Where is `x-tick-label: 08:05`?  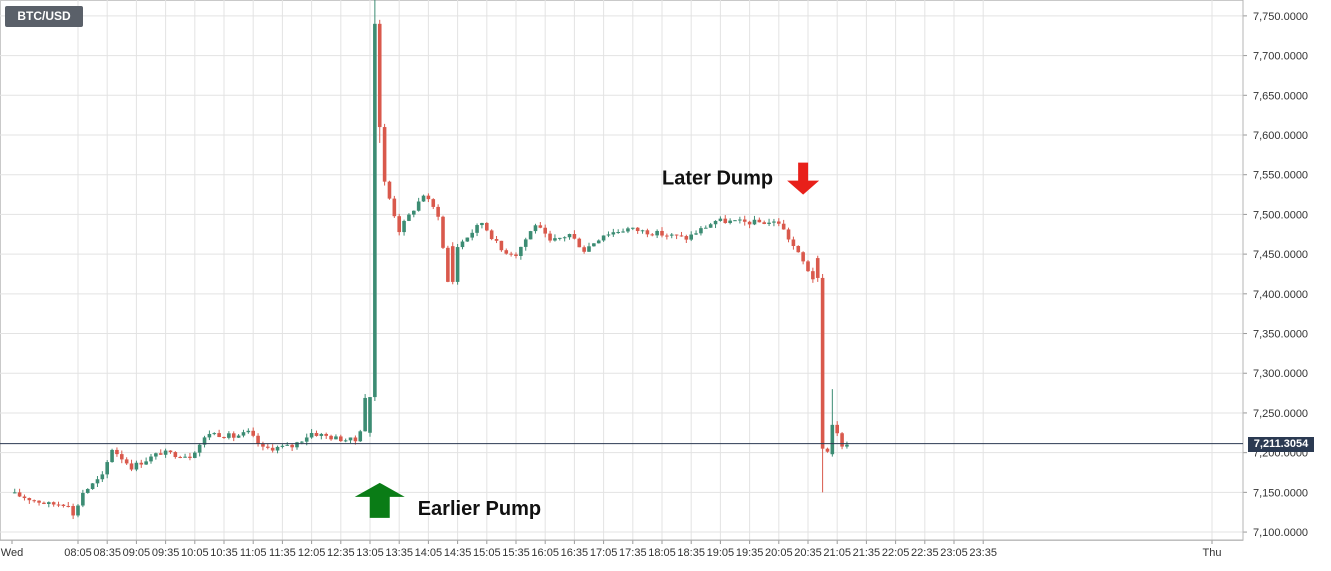 x-tick-label: 08:05 is located at coordinates (78, 553).